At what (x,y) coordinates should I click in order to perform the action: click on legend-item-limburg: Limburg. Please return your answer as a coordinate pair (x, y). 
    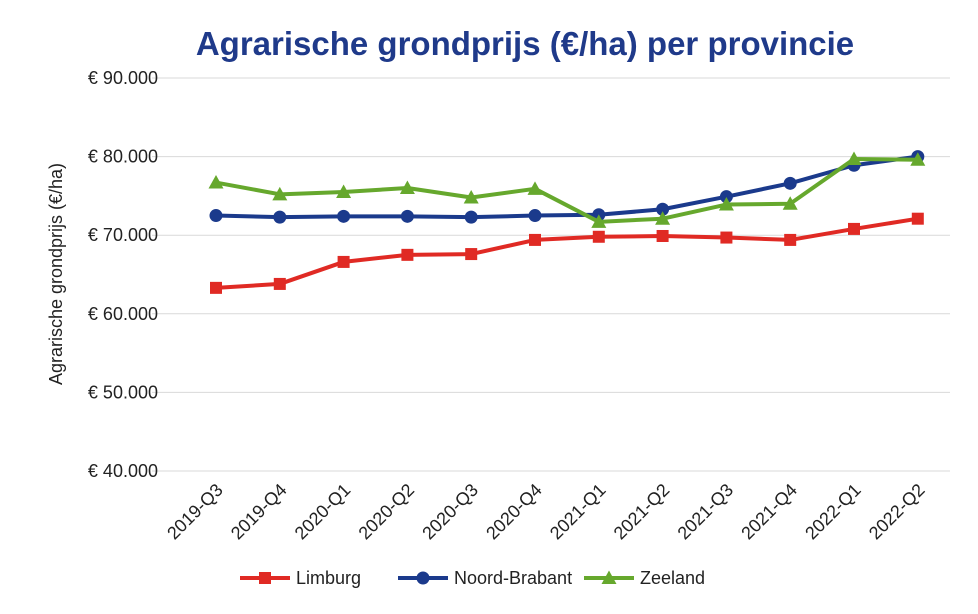
    Looking at the image, I should click on (300, 578).